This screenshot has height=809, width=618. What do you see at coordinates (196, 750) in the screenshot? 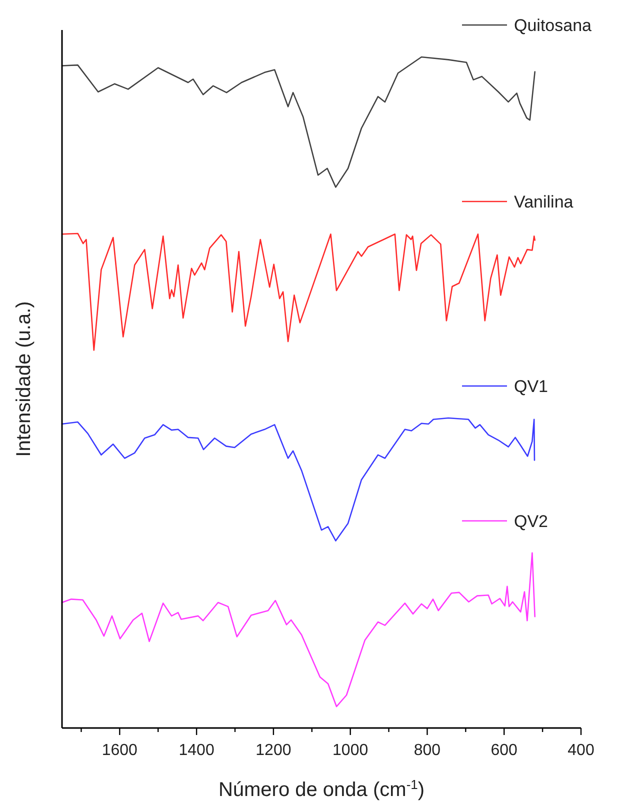
I see `x-tick-label: 1400` at bounding box center [196, 750].